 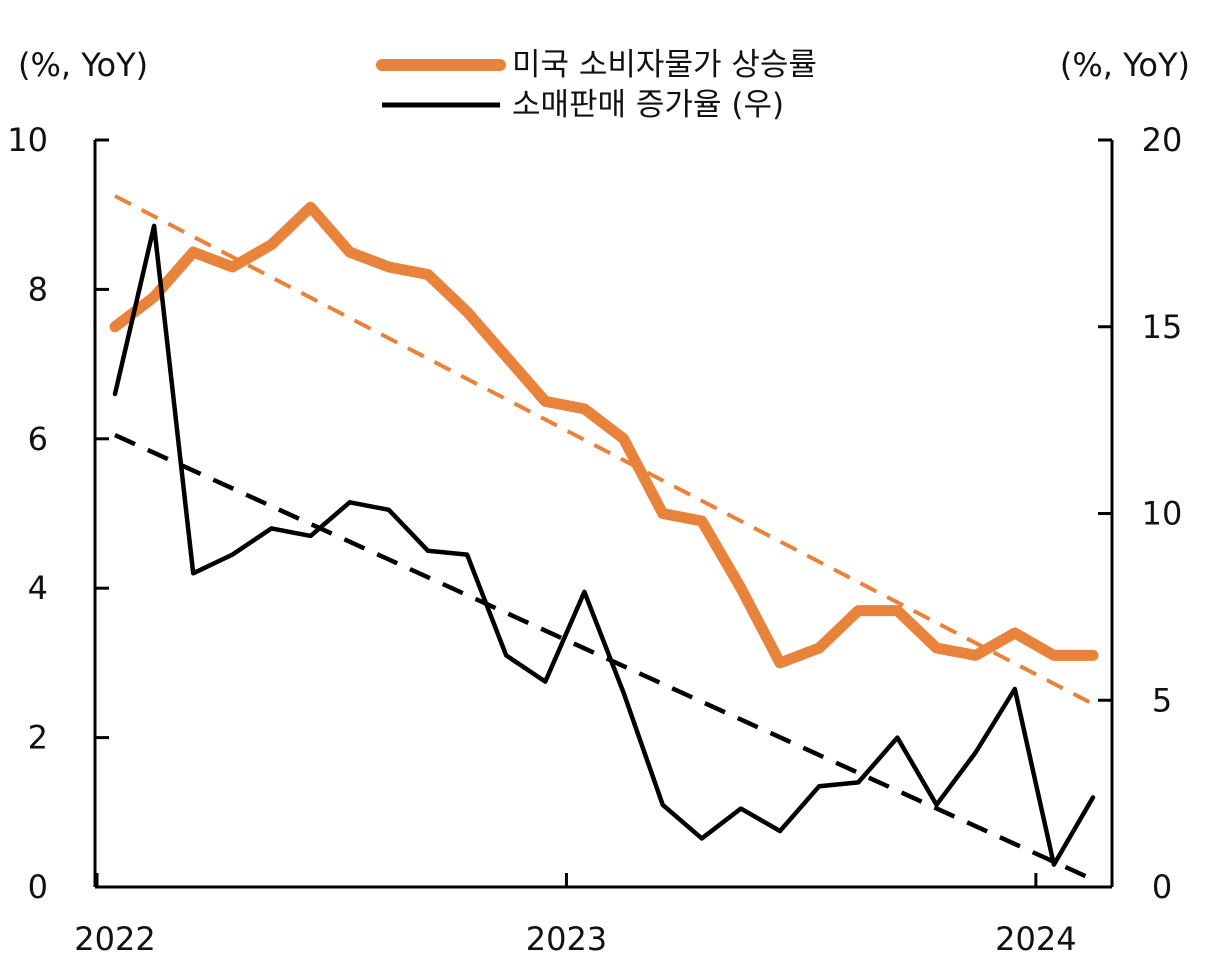 I want to click on x-tick-label: 2024, so click(x=1035, y=939).